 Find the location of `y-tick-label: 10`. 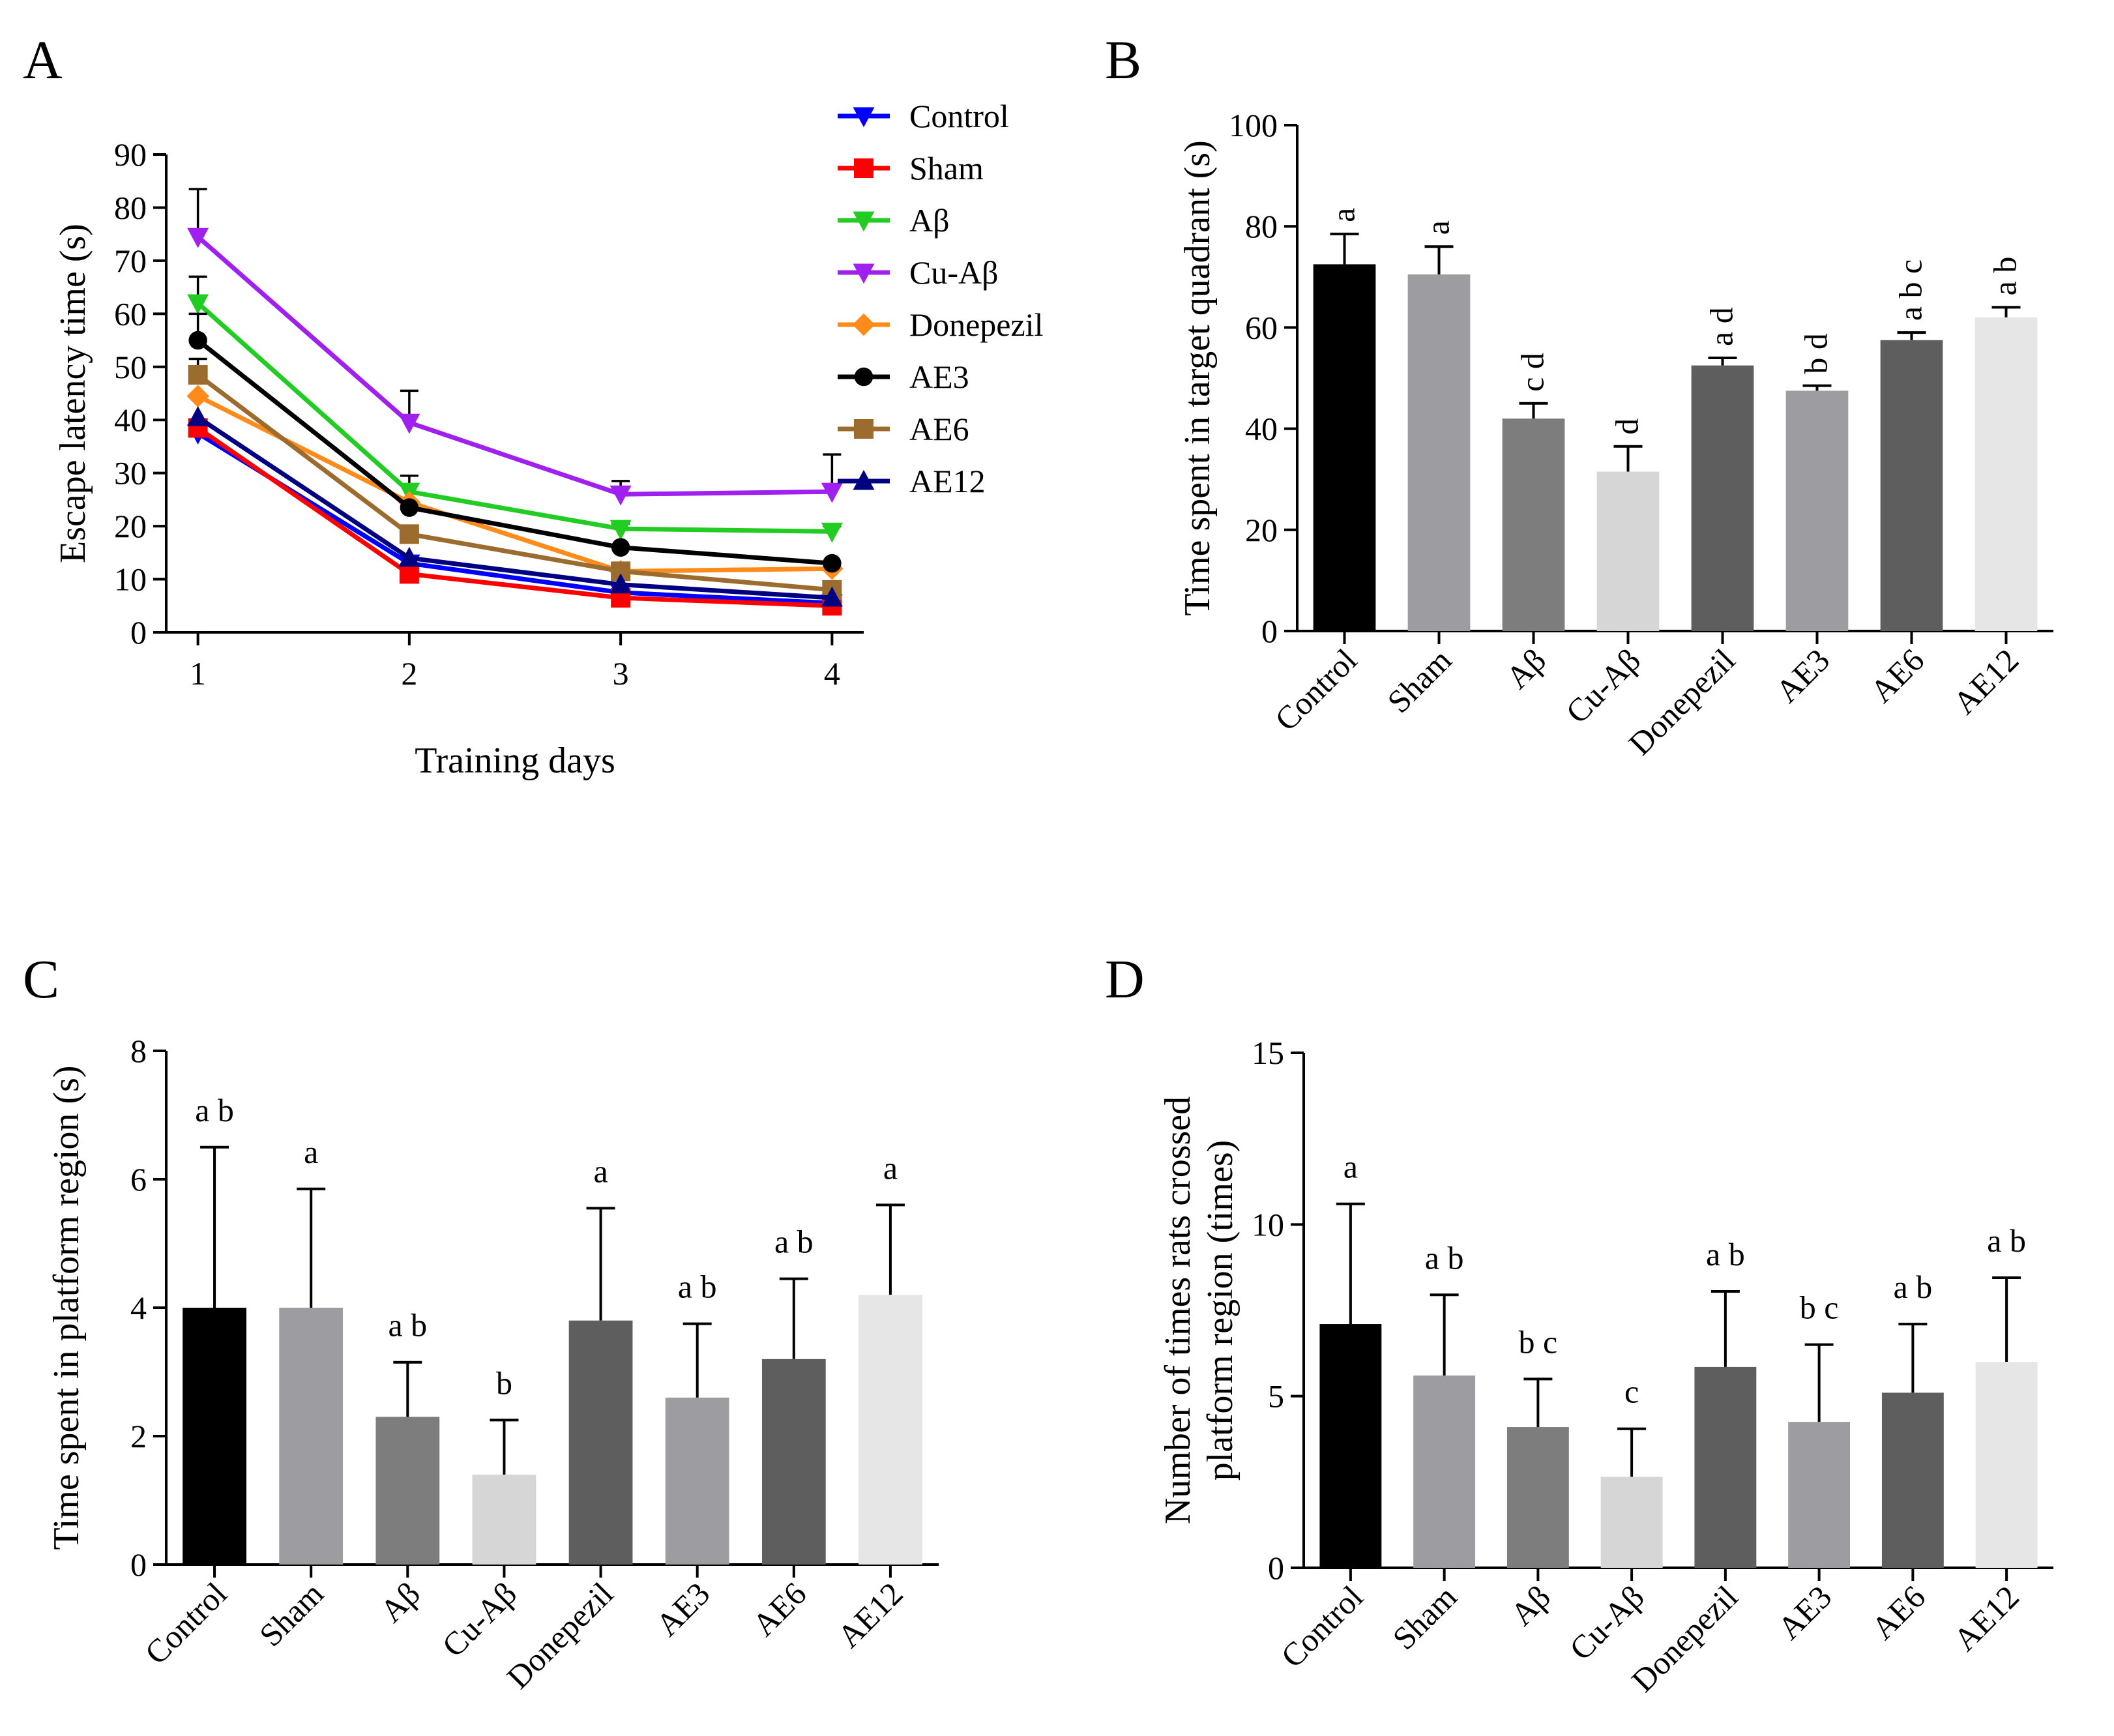

y-tick-label: 10 is located at coordinates (130, 579).